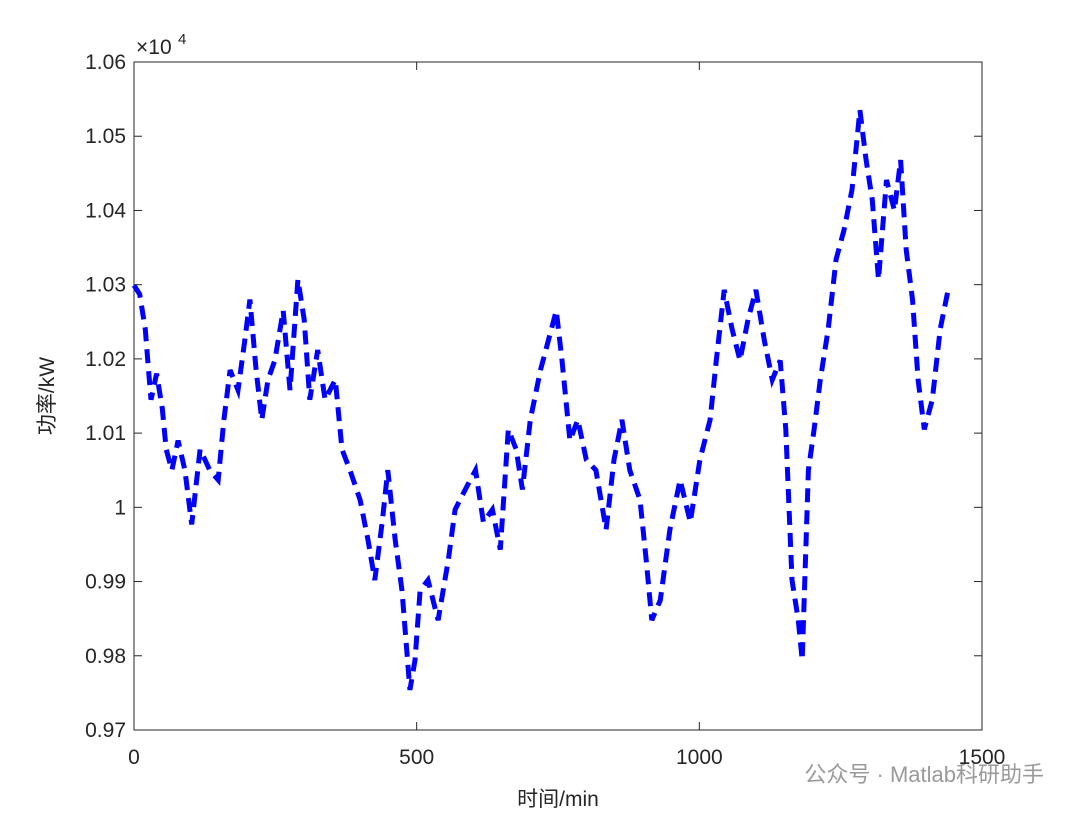 The height and width of the screenshot is (824, 1080). I want to click on x-tick-label: 1500, so click(982, 757).